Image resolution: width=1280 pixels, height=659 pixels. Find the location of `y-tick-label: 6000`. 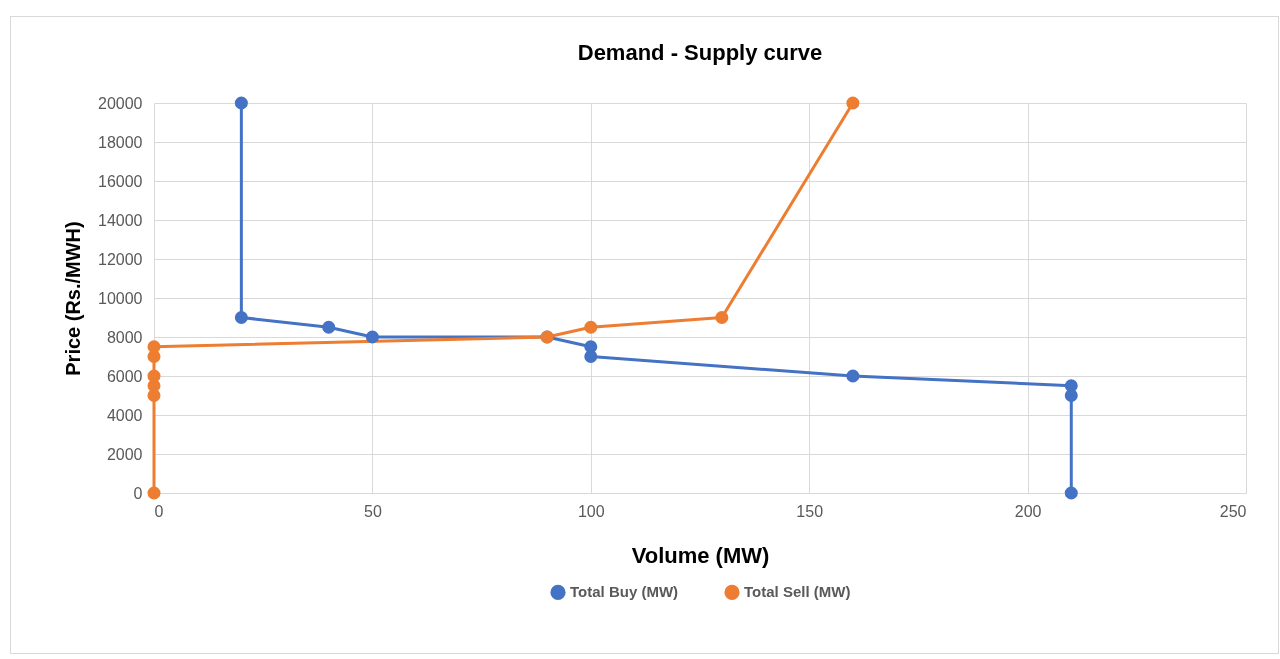

y-tick-label: 6000 is located at coordinates (124, 376).